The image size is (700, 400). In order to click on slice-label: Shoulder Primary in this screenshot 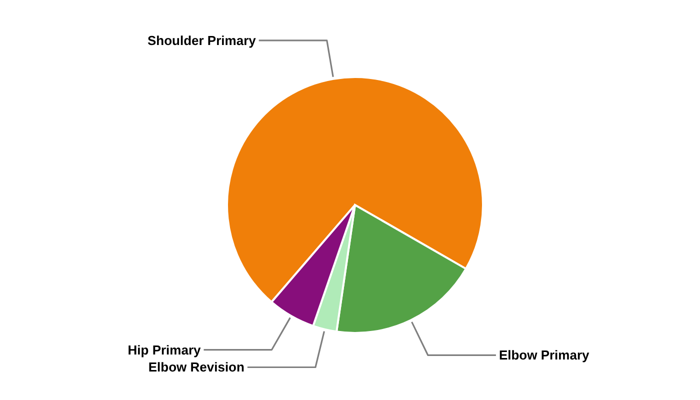, I will do `click(202, 40)`.